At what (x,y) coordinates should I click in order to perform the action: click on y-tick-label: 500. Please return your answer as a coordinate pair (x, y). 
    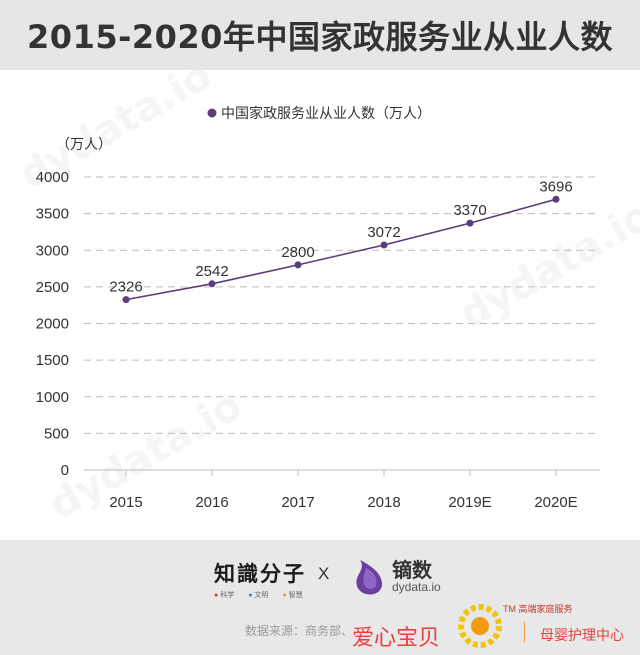
    Looking at the image, I should click on (56, 433).